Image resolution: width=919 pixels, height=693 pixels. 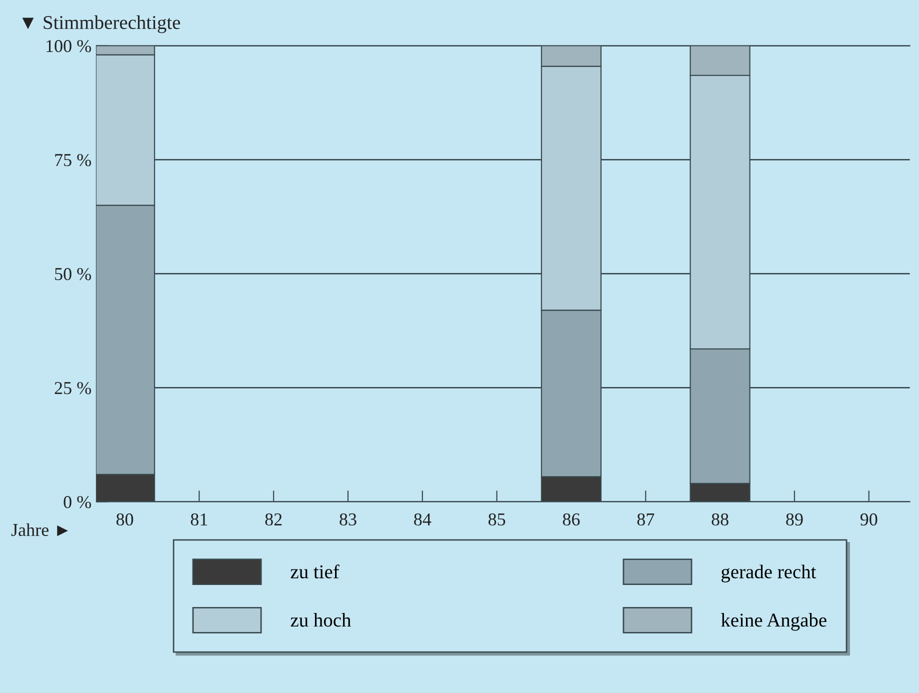 I want to click on x-tick-label: 83, so click(x=348, y=519).